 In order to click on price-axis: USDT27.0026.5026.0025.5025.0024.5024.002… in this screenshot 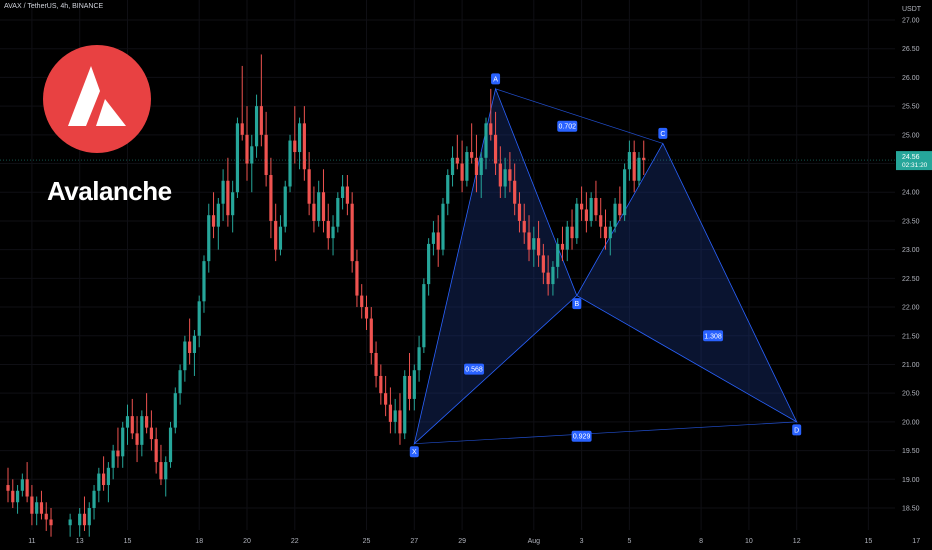, I will do `click(913, 275)`.